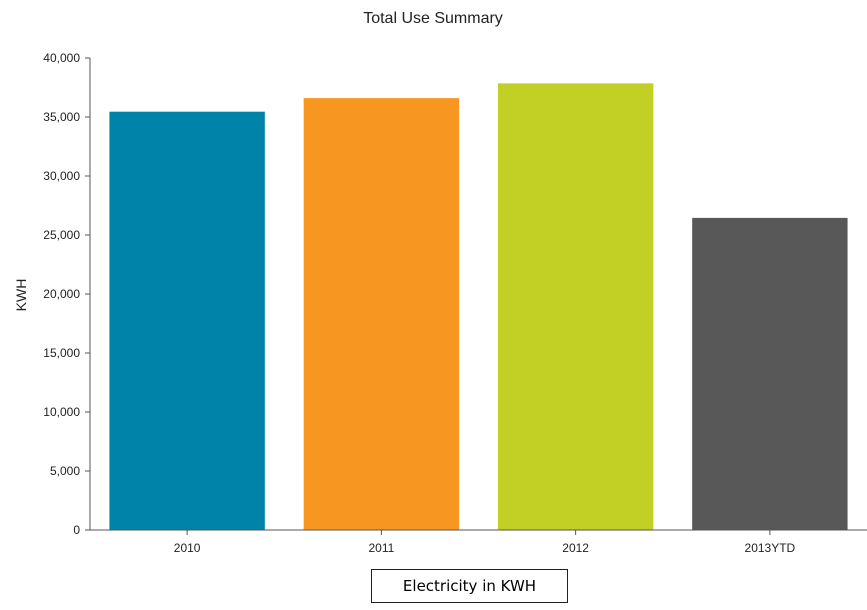 The height and width of the screenshot is (610, 867). I want to click on chart-caption: Electricity in KWH, so click(469, 586).